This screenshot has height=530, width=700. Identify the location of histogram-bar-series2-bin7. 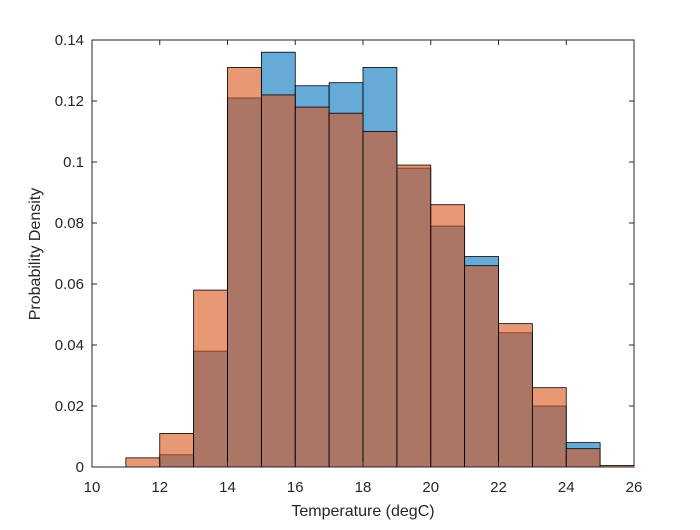
(346, 290).